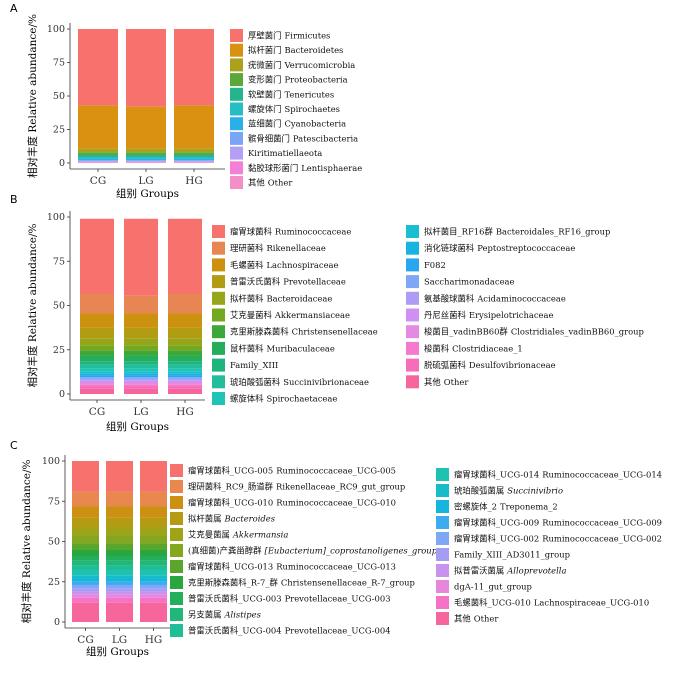 Image resolution: width=700 pixels, height=692 pixels. I want to click on legend-label-en: [Eubacterium]_coprostanoligenes_group, so click(351, 551).